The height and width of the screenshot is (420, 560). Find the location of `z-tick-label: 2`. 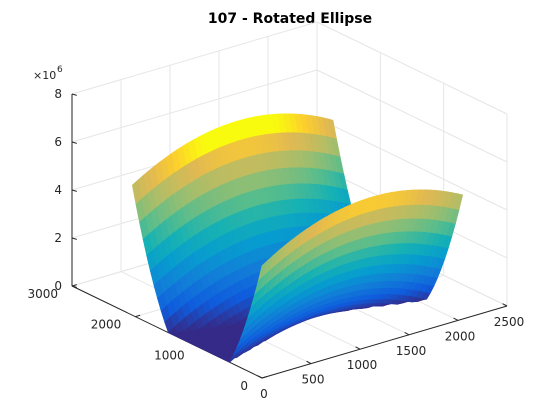

z-tick-label: 2 is located at coordinates (58, 238).